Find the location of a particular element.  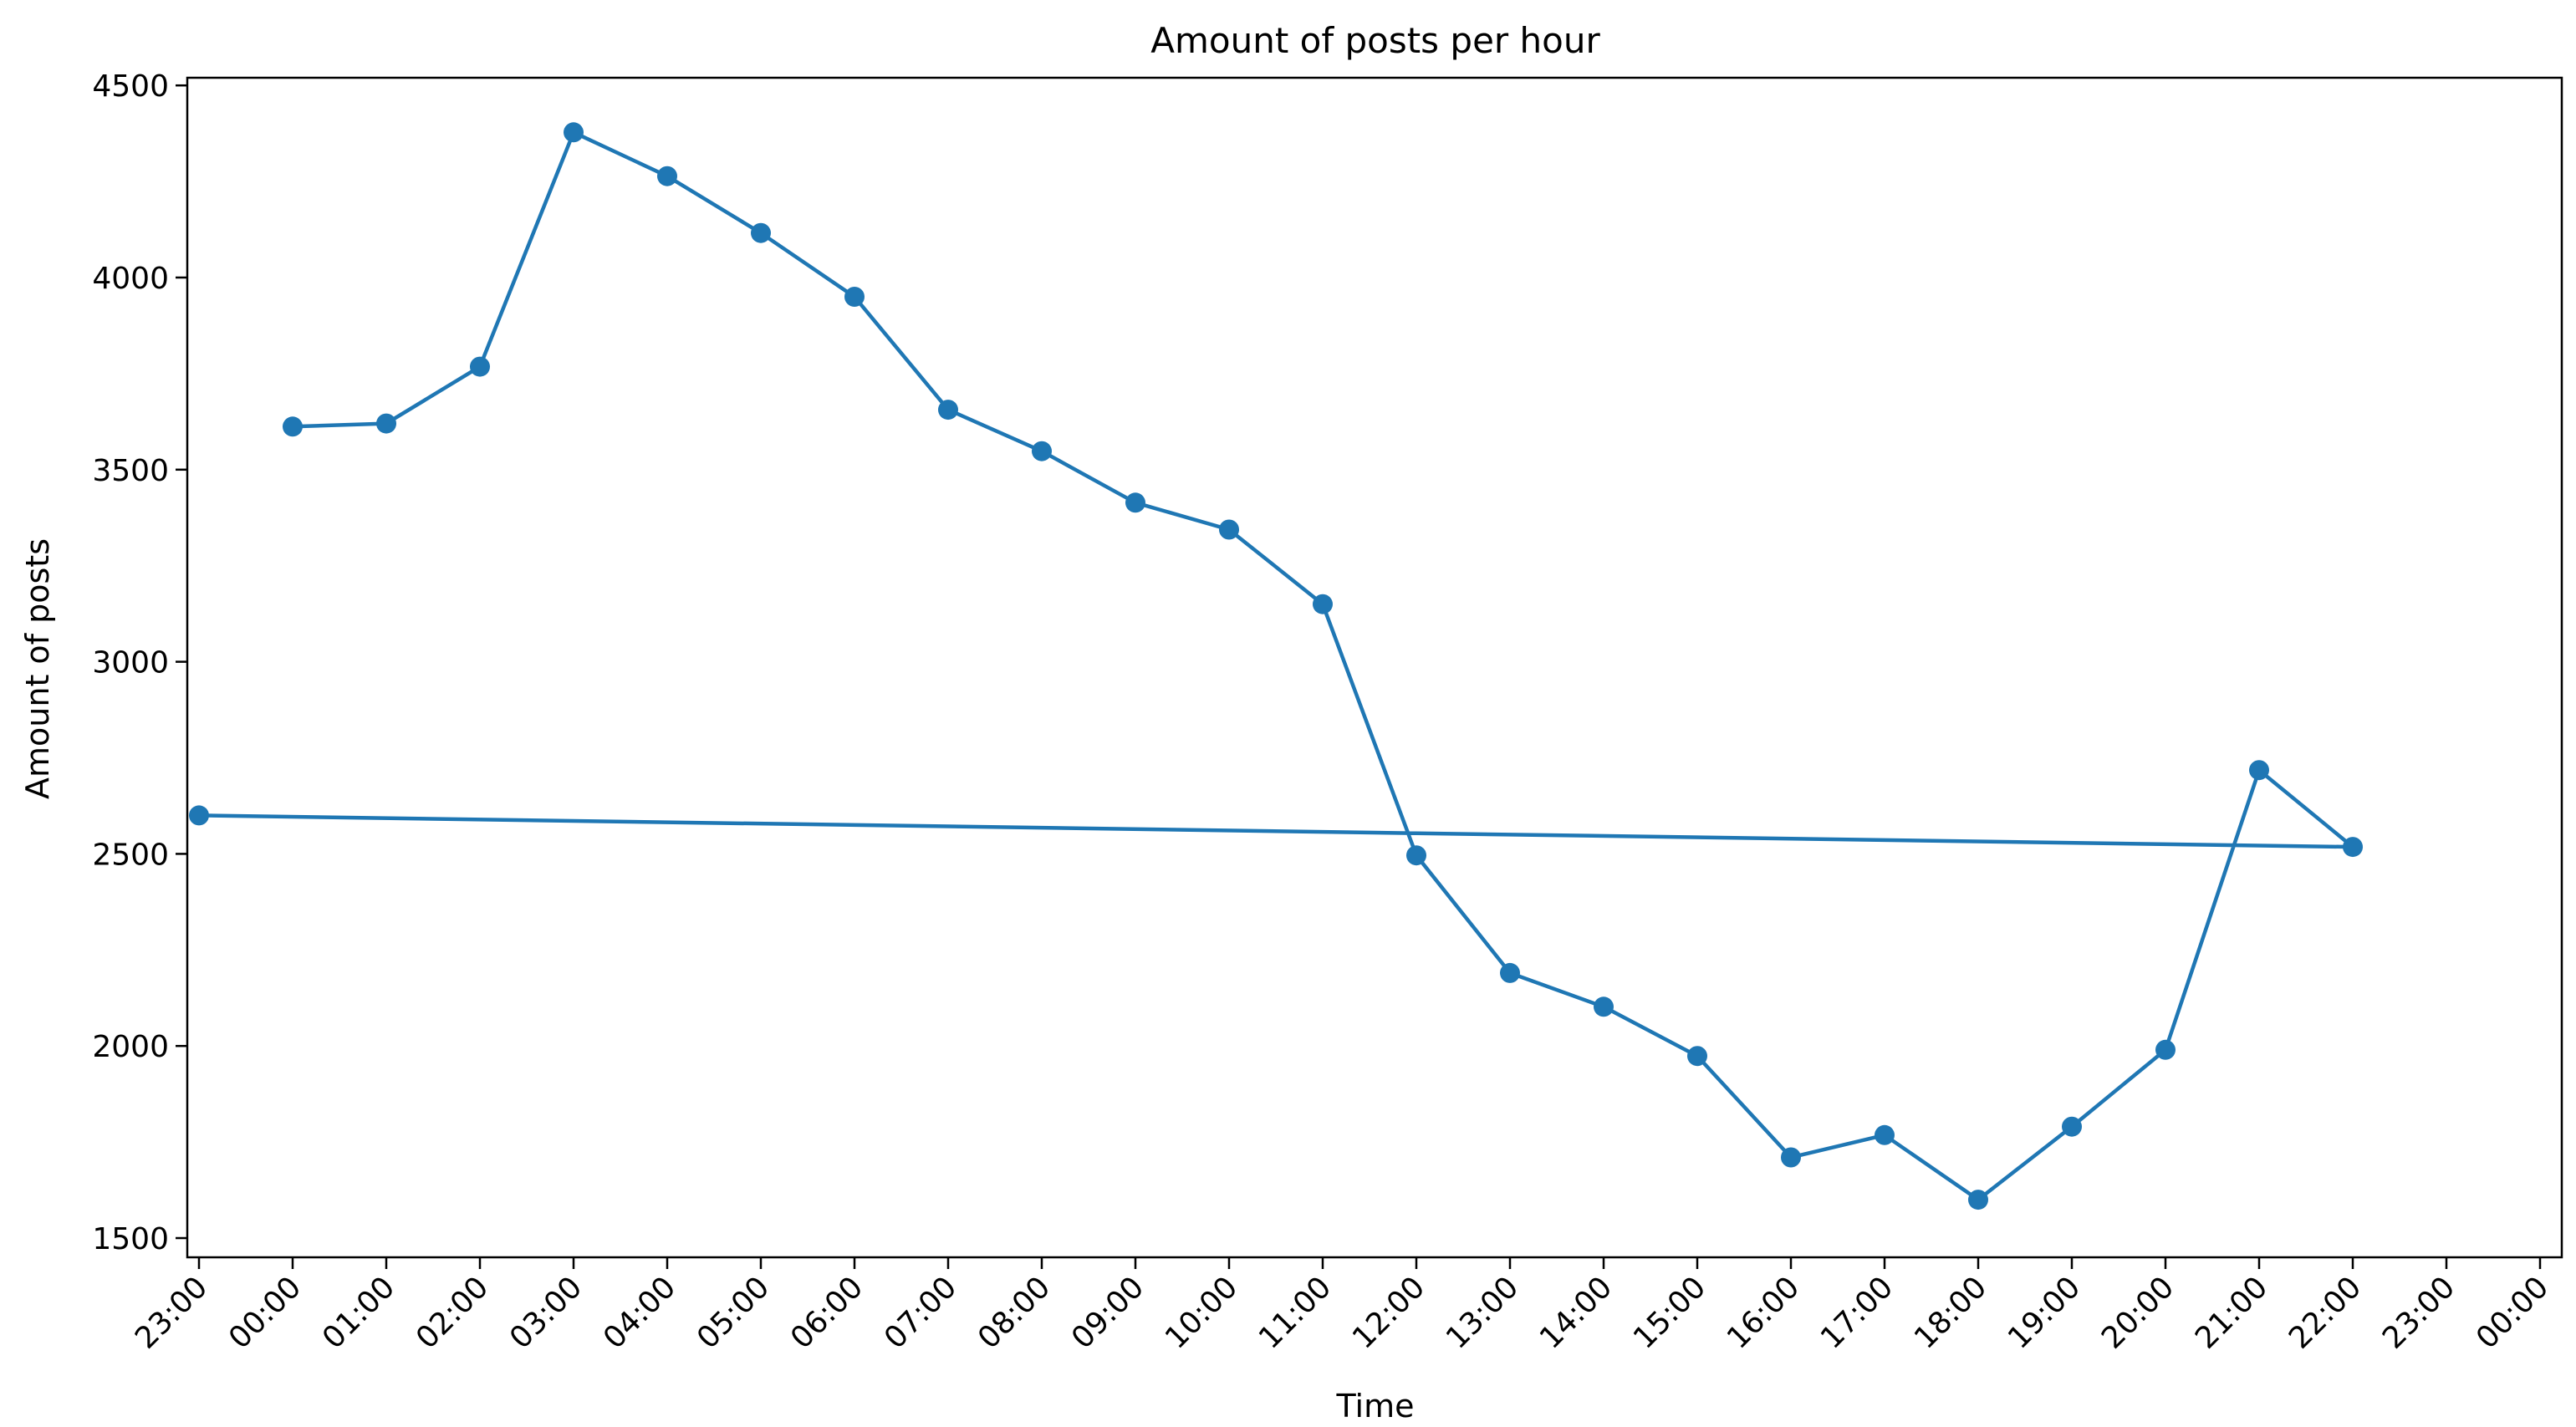

x-axis-label: Time is located at coordinates (1375, 1406).